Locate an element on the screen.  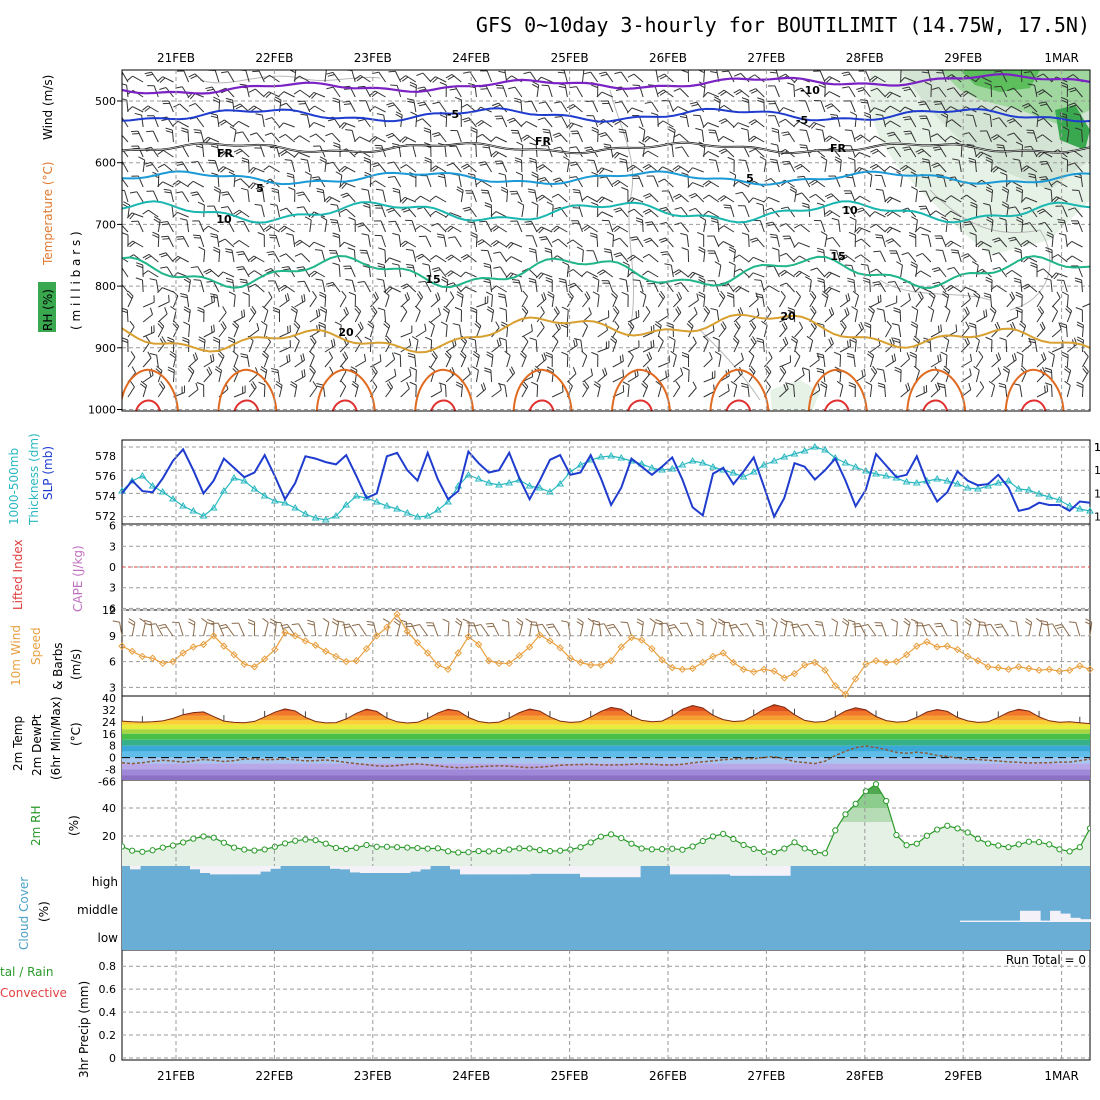
wind-tick-label: 6 is located at coordinates (112, 662).